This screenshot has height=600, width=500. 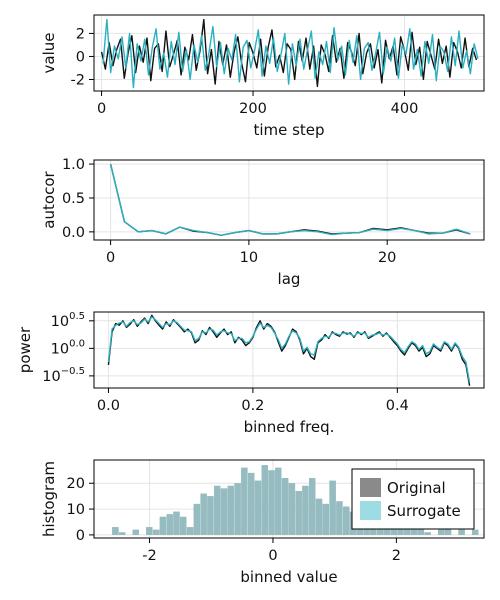 I want to click on x-axis-label: binned value, so click(x=288, y=577).